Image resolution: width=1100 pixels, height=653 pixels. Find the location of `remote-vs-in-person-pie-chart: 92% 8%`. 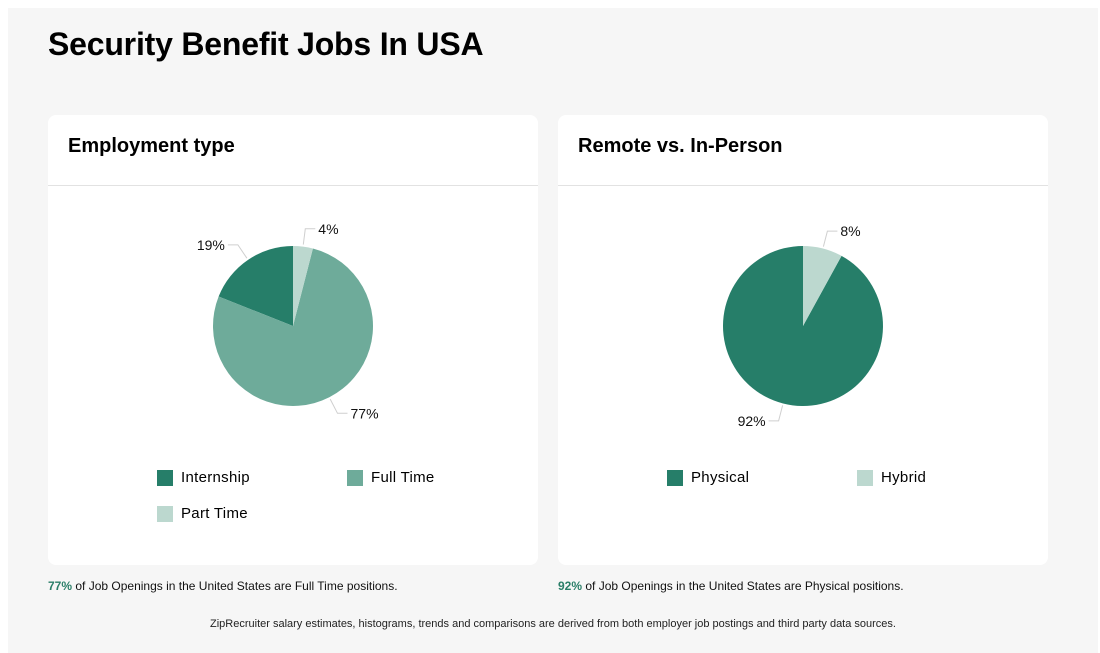

remote-vs-in-person-pie-chart: 92% 8% is located at coordinates (802, 326).